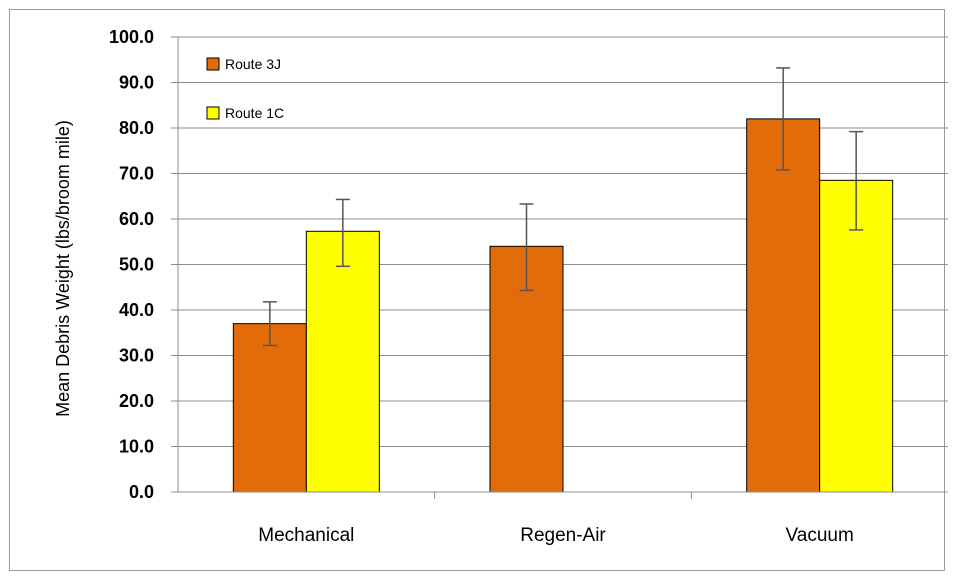 The image size is (956, 579). What do you see at coordinates (245, 88) in the screenshot?
I see `legend: Route 3J Route 1C` at bounding box center [245, 88].